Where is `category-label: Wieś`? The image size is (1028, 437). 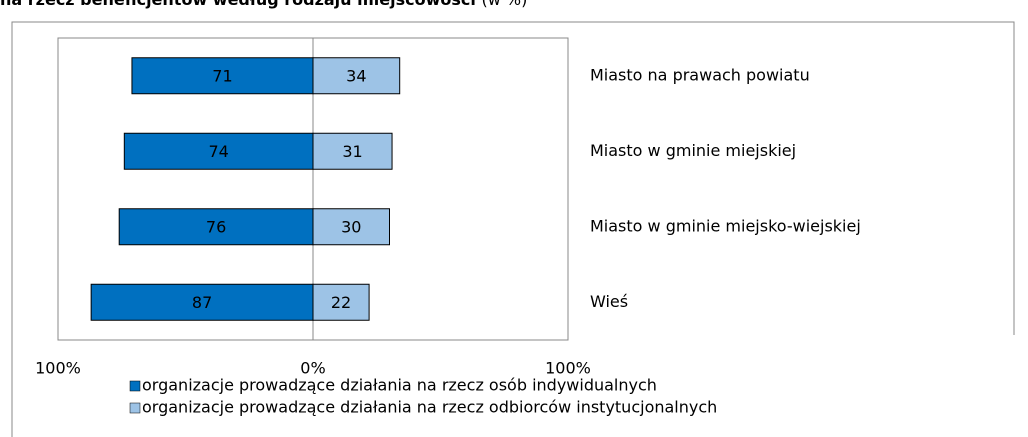
category-label: Wieś is located at coordinates (609, 301).